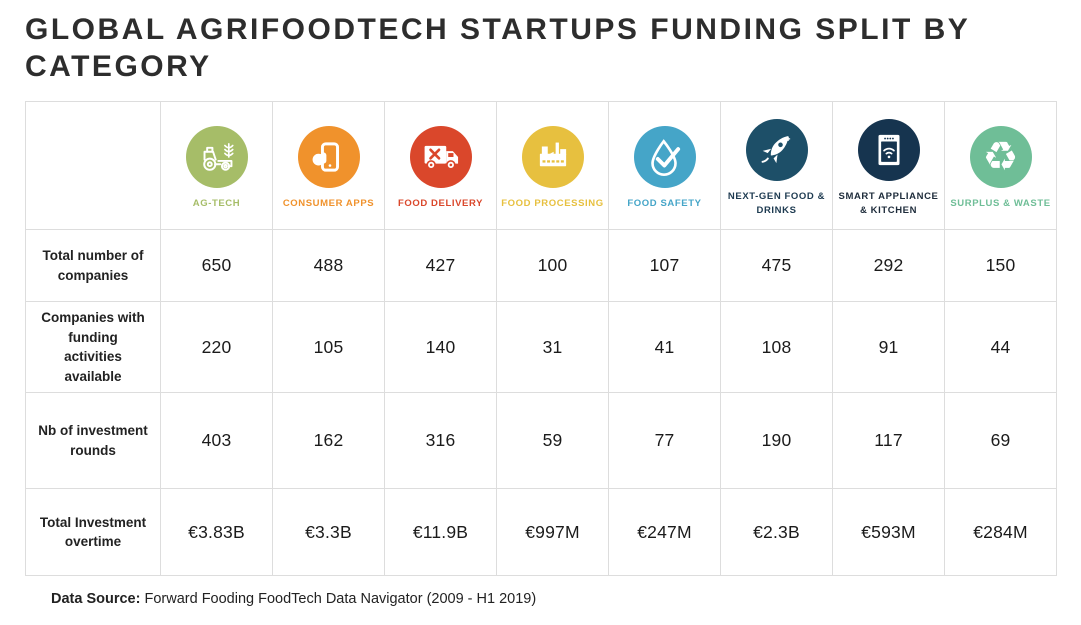 The image size is (1081, 625). I want to click on tractor-icon, so click(216, 157).